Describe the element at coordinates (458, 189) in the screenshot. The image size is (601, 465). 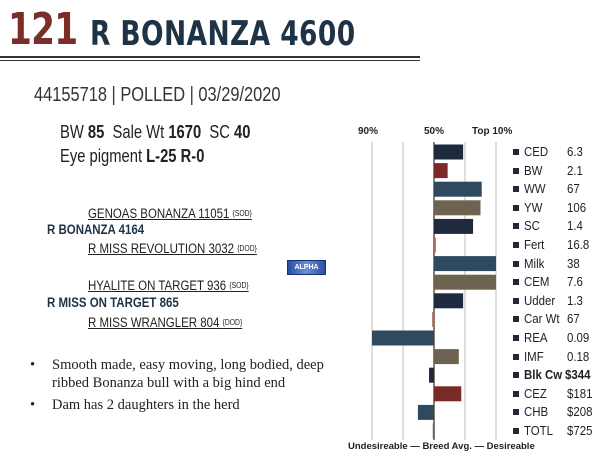
I see `epd-bar-ww` at that location.